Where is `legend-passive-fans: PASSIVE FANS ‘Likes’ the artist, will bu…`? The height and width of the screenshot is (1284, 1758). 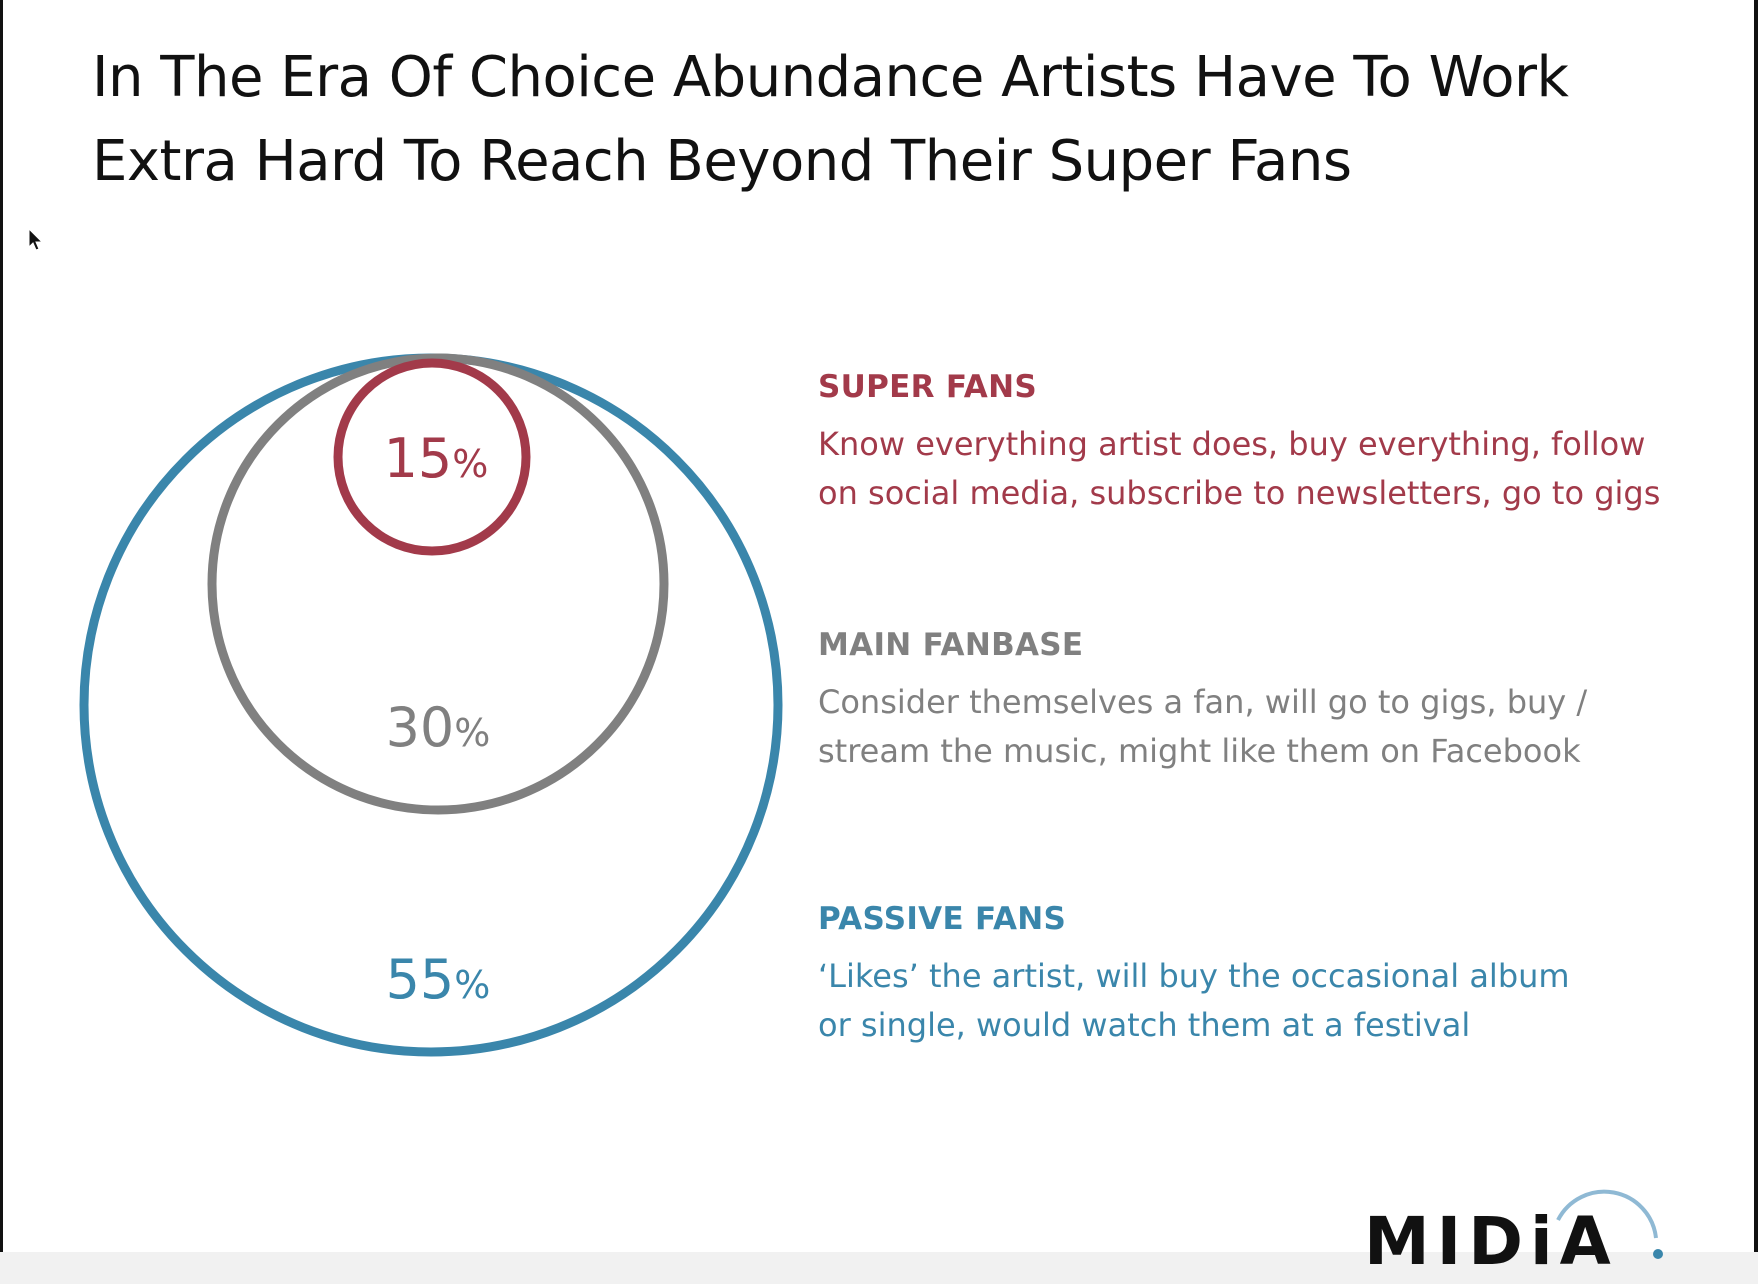
legend-passive-fans: PASSIVE FANS ‘Likes’ the artist, will bu… is located at coordinates (1268, 974).